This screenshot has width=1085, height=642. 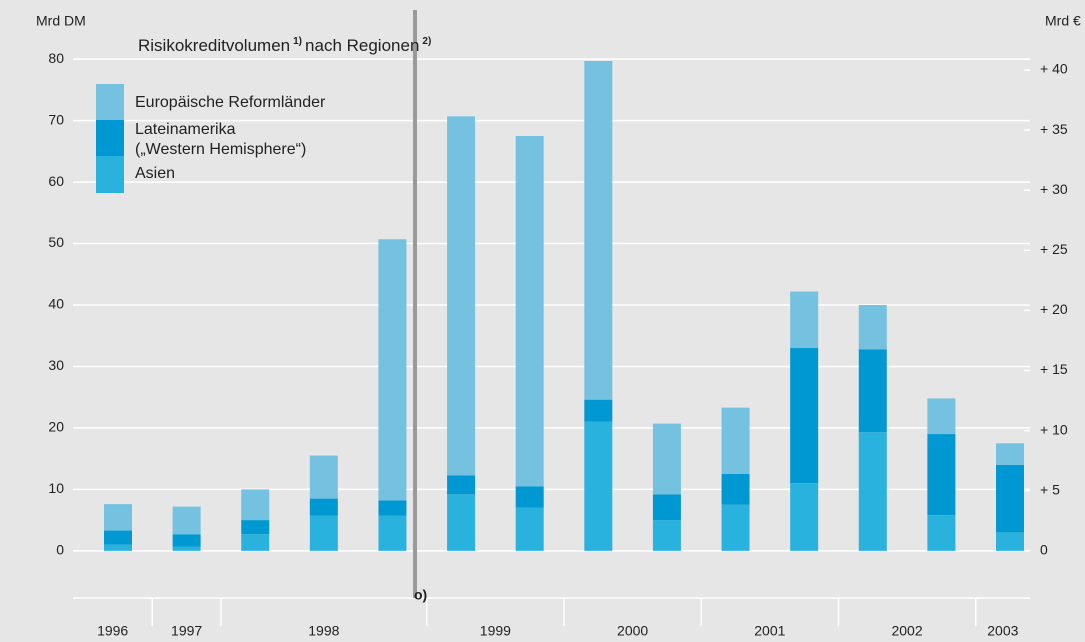 I want to click on x-group-label: 2000, so click(x=632, y=631).